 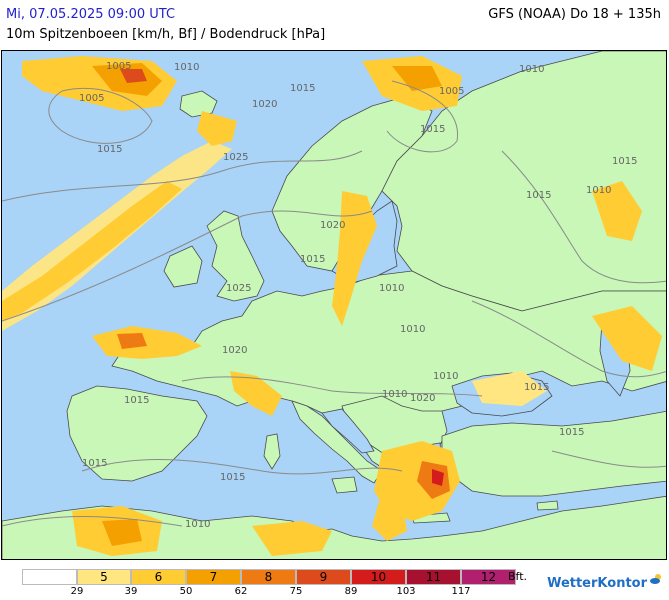 I want to click on brand-logo-text: WetterKontor, so click(x=597, y=583).